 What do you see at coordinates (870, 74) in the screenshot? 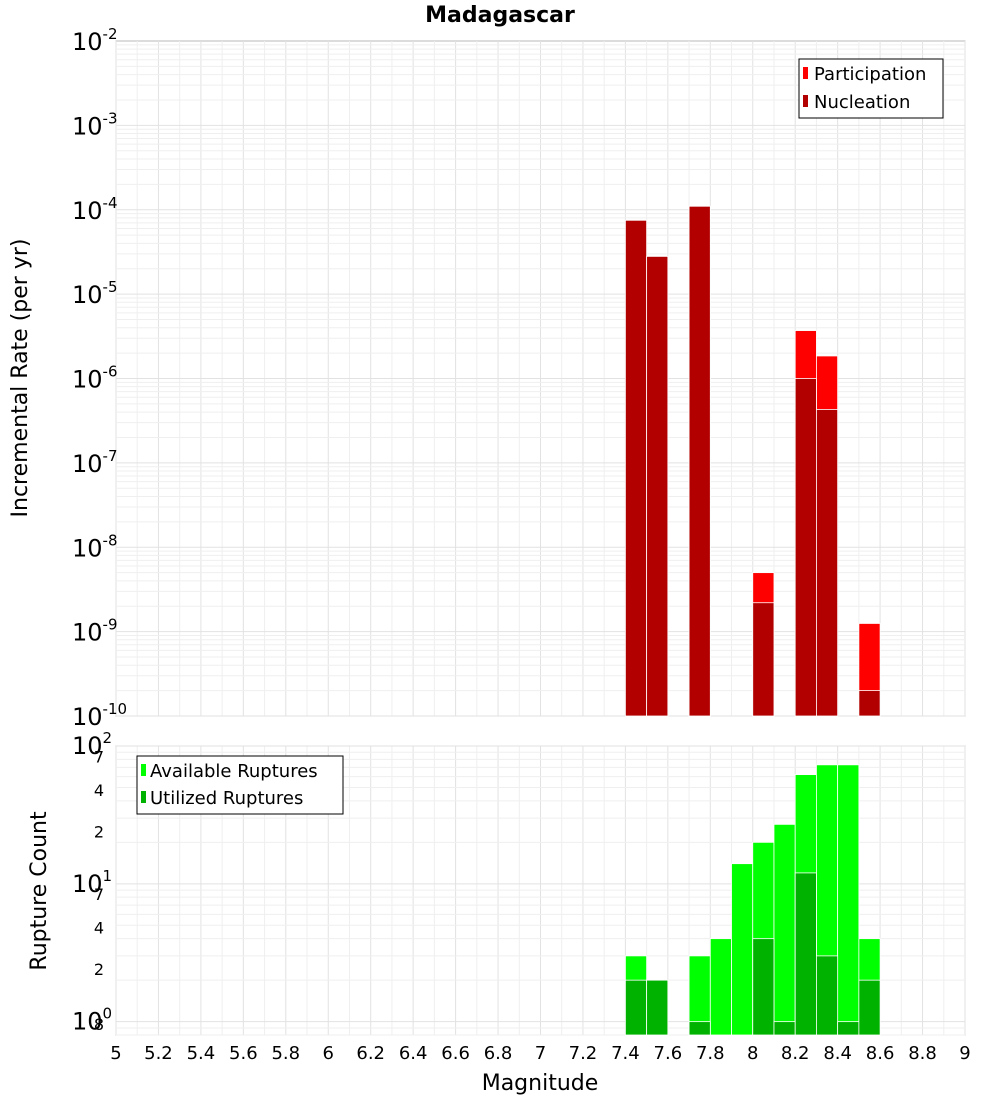
I see `legend-label-participation: Participation` at bounding box center [870, 74].